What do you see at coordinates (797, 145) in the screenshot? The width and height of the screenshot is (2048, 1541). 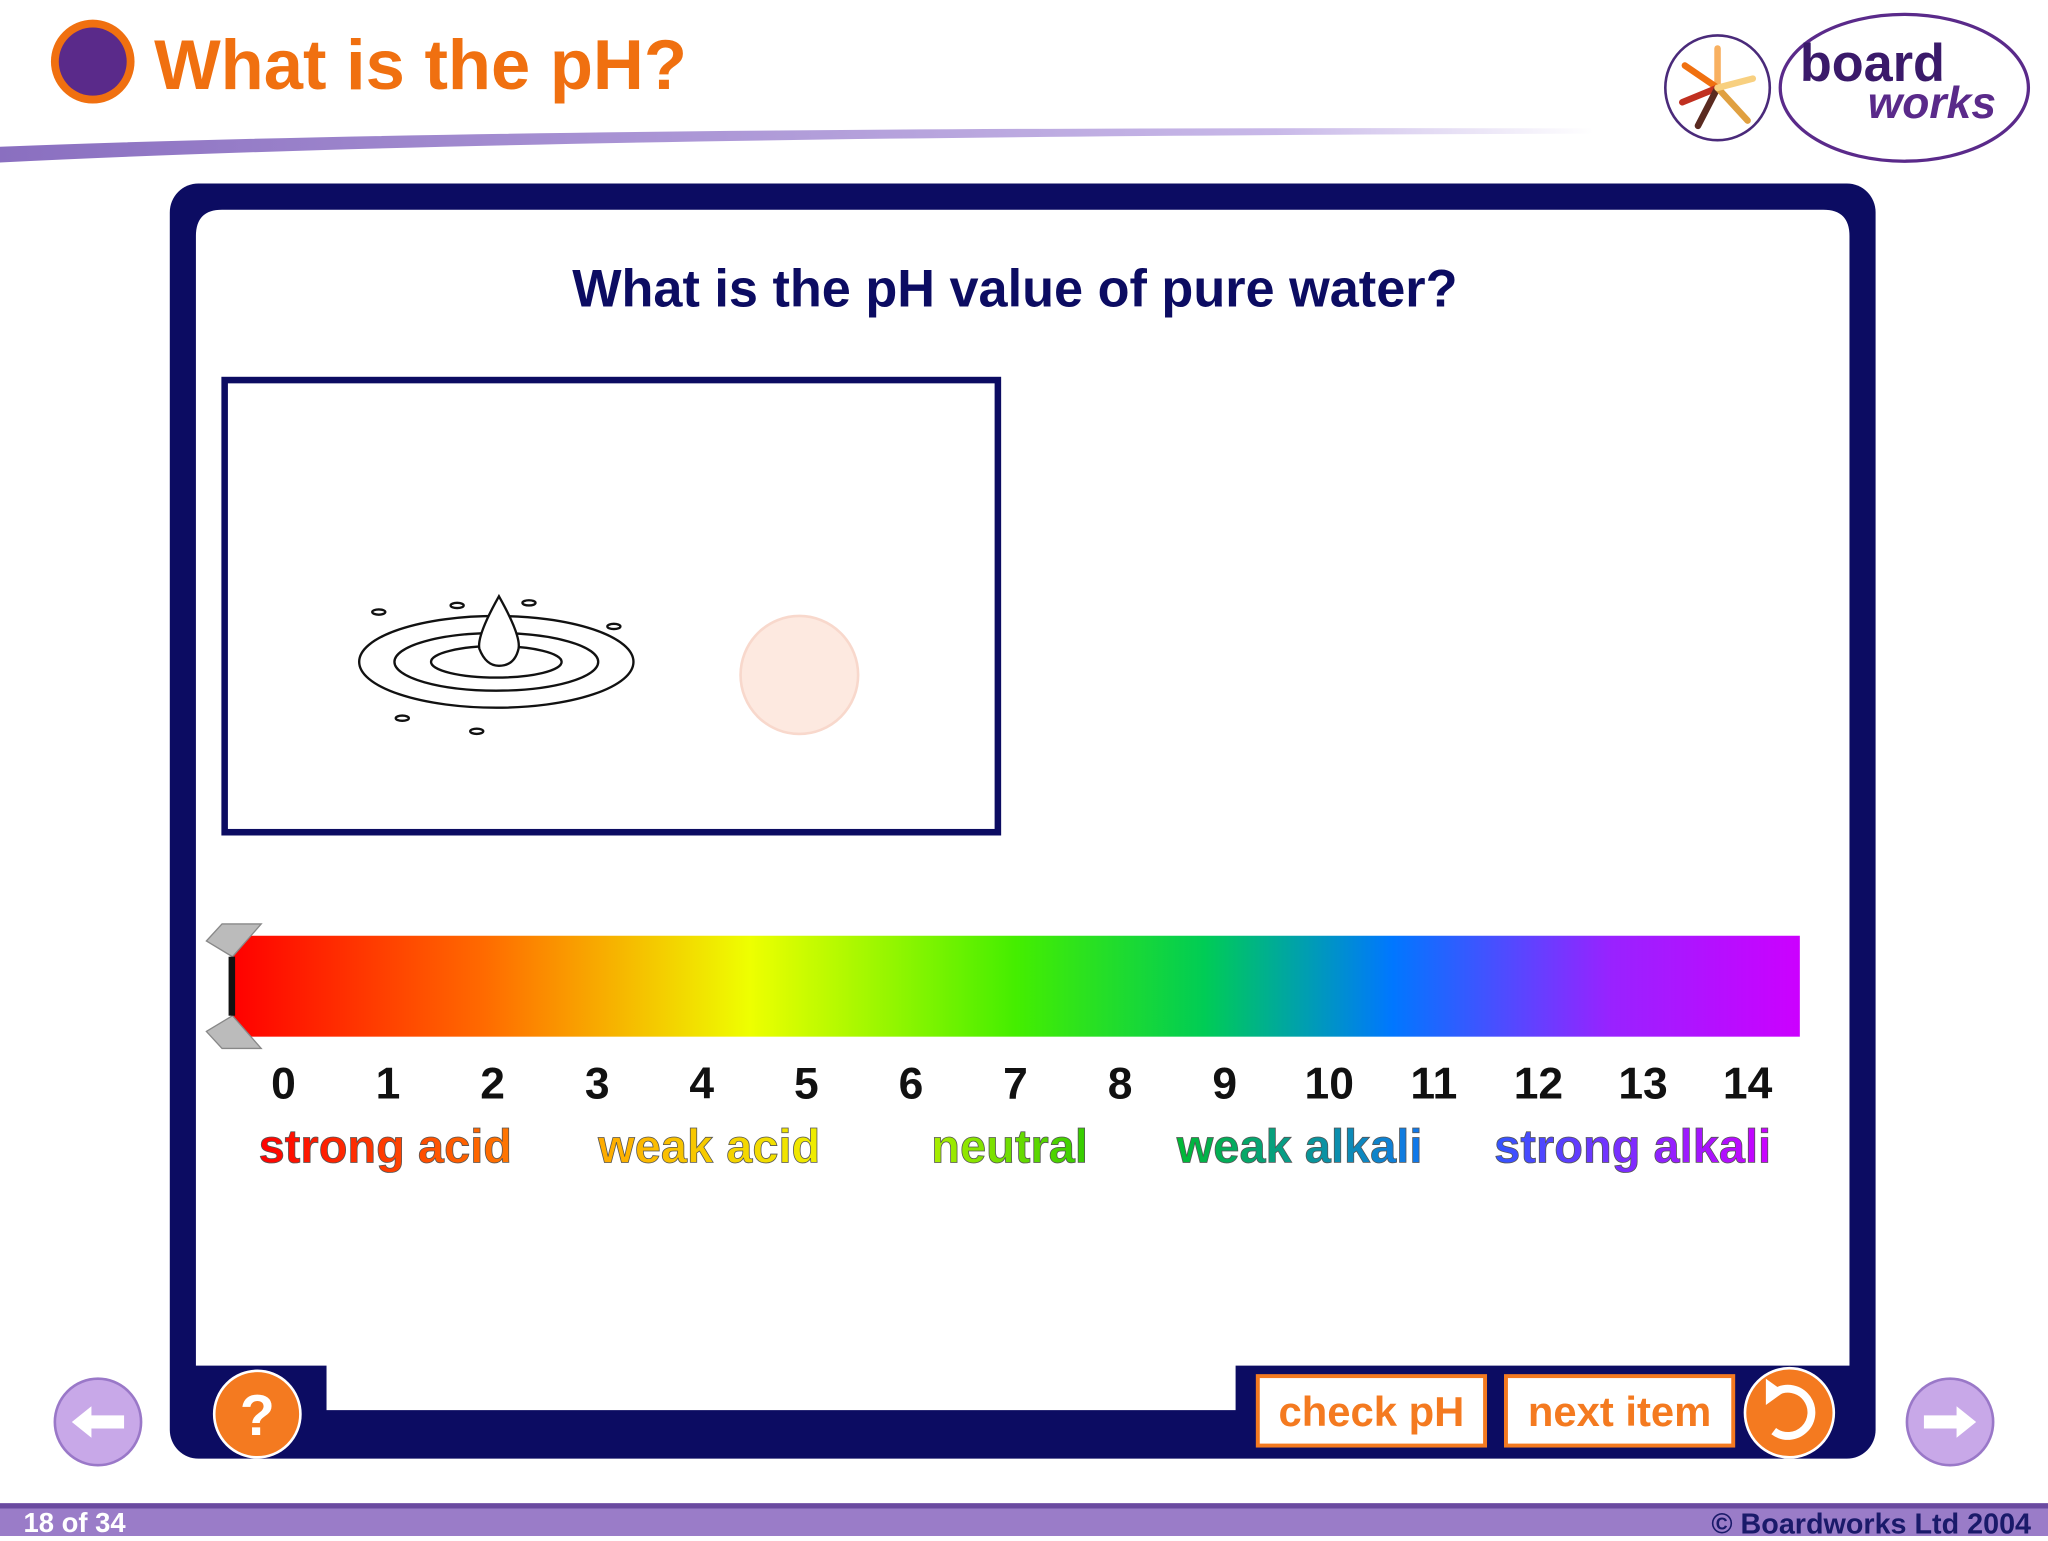 I see `header-rule` at bounding box center [797, 145].